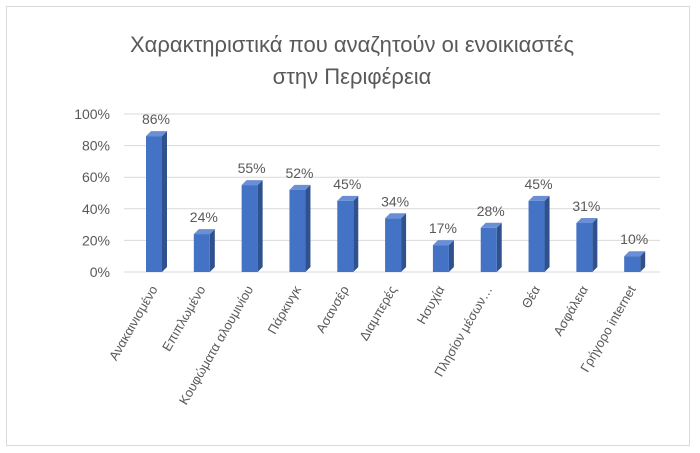 This screenshot has width=700, height=453. I want to click on y-tick-label: 40%, so click(96, 209).